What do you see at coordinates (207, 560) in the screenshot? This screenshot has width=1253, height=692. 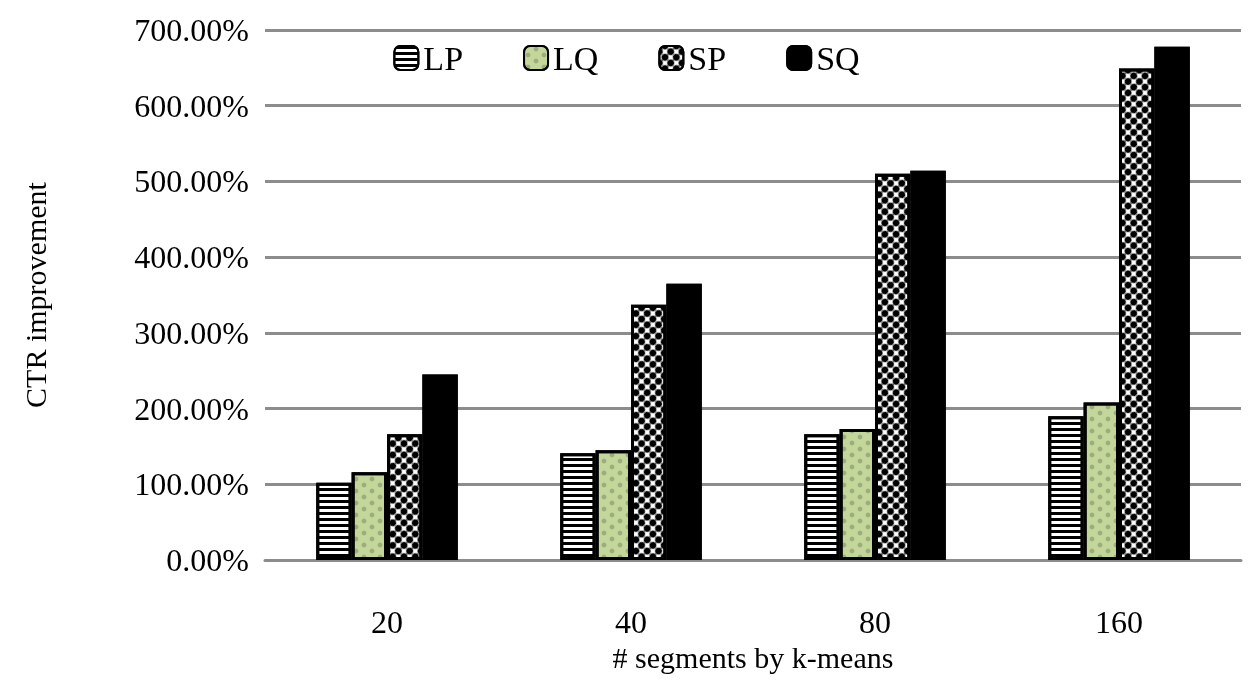 I see `y-tick-label: 0.00%` at bounding box center [207, 560].